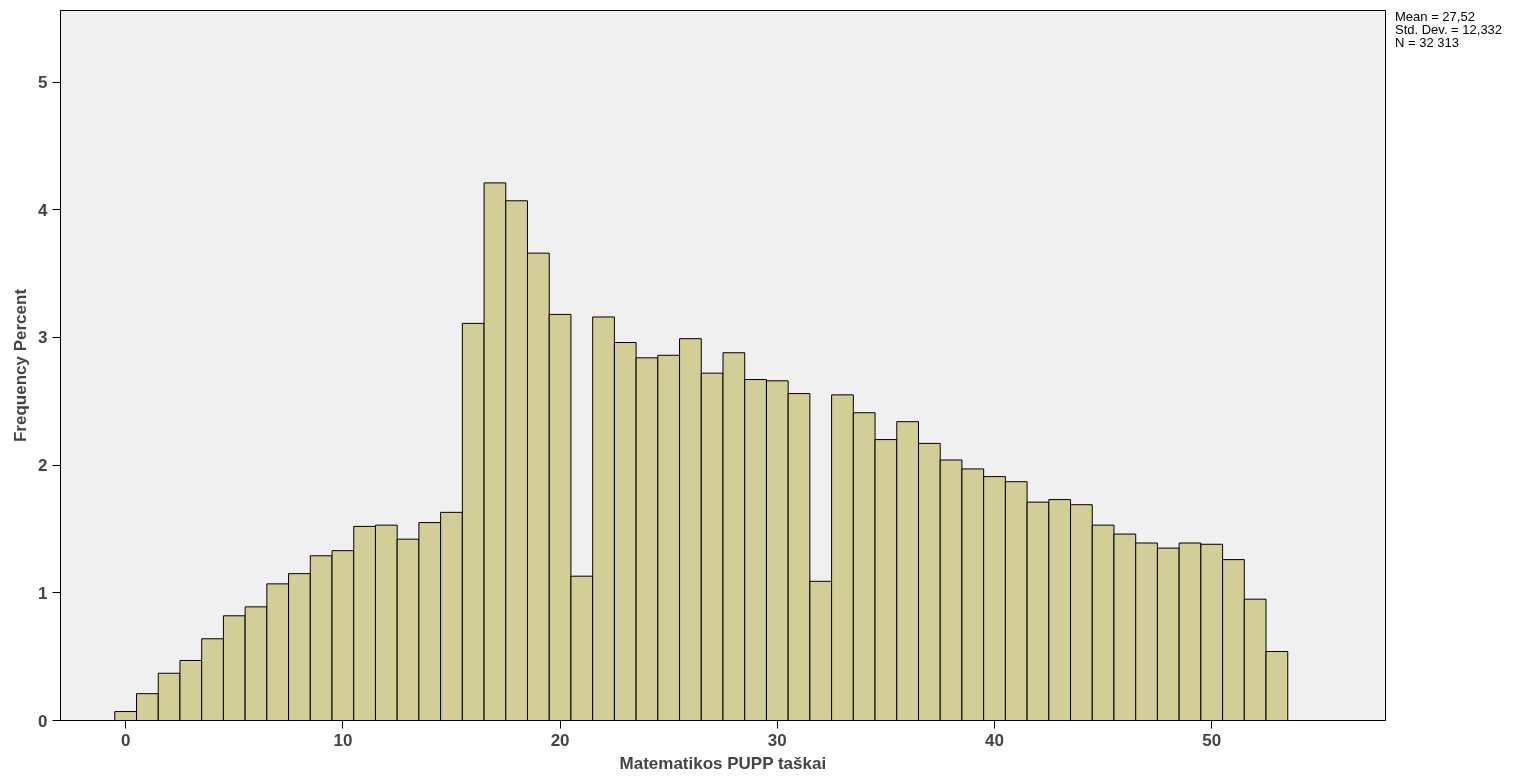 This screenshot has width=1540, height=780. I want to click on x-tick-label: 10, so click(343, 740).